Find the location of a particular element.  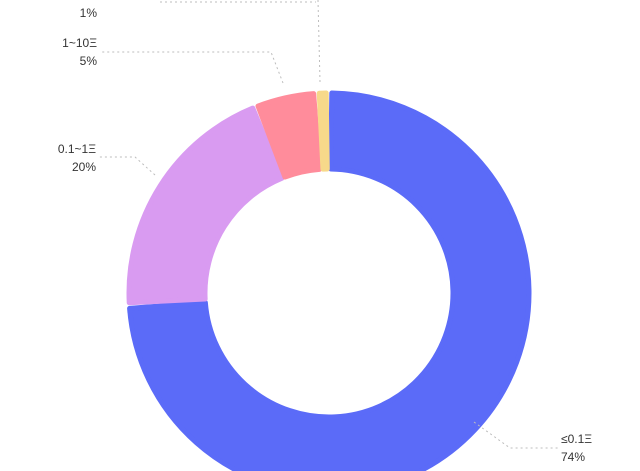

slice-value-le-0.1: 74% is located at coordinates (573, 457).